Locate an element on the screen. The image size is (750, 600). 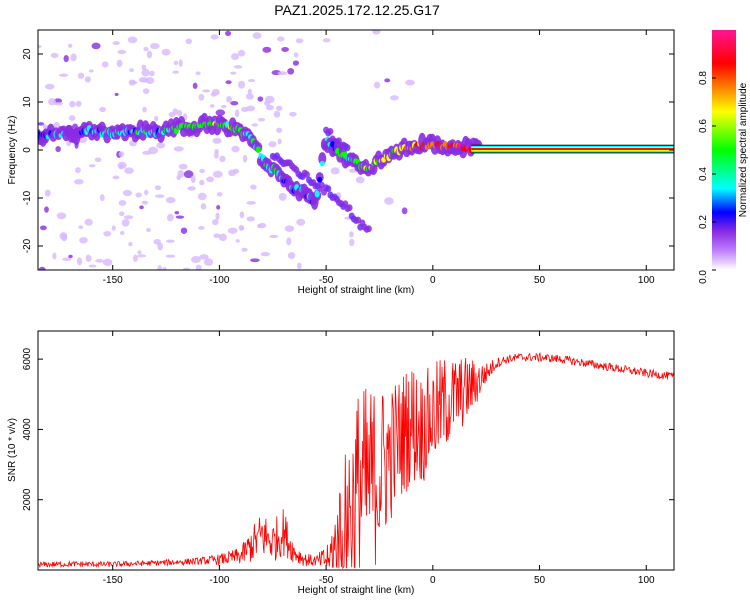
snr-y-tick-label: 6000 is located at coordinates (27, 359).